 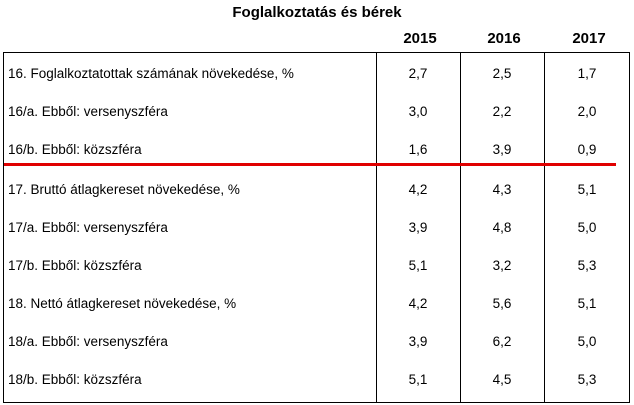 What do you see at coordinates (502, 341) in the screenshot?
I see `cell-2016: 6,2` at bounding box center [502, 341].